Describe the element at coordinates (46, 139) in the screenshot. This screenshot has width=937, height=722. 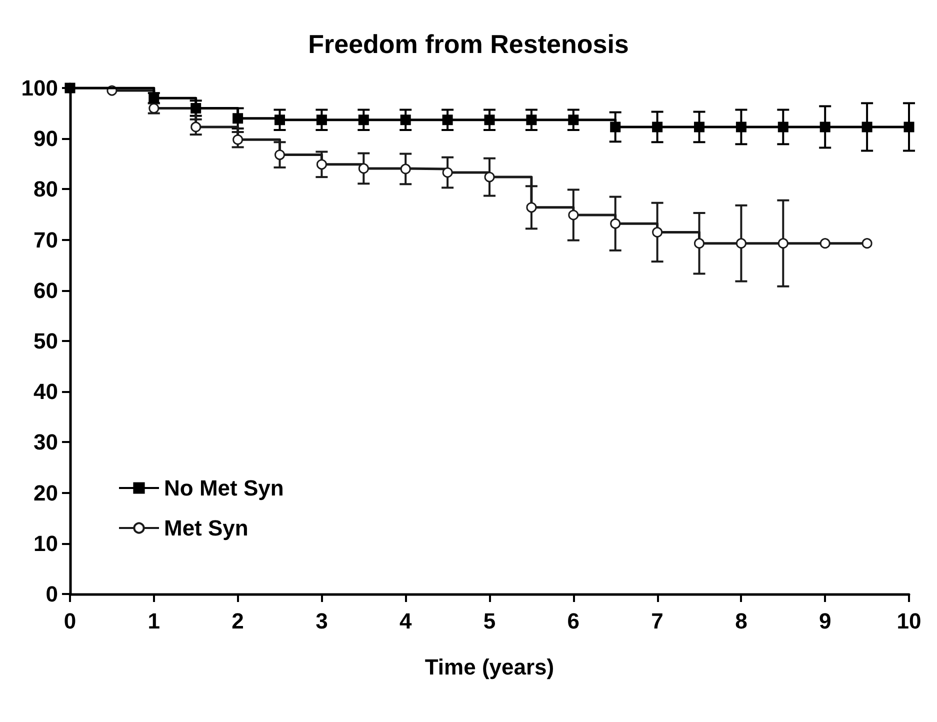
I see `y-tick-label: 90` at that location.